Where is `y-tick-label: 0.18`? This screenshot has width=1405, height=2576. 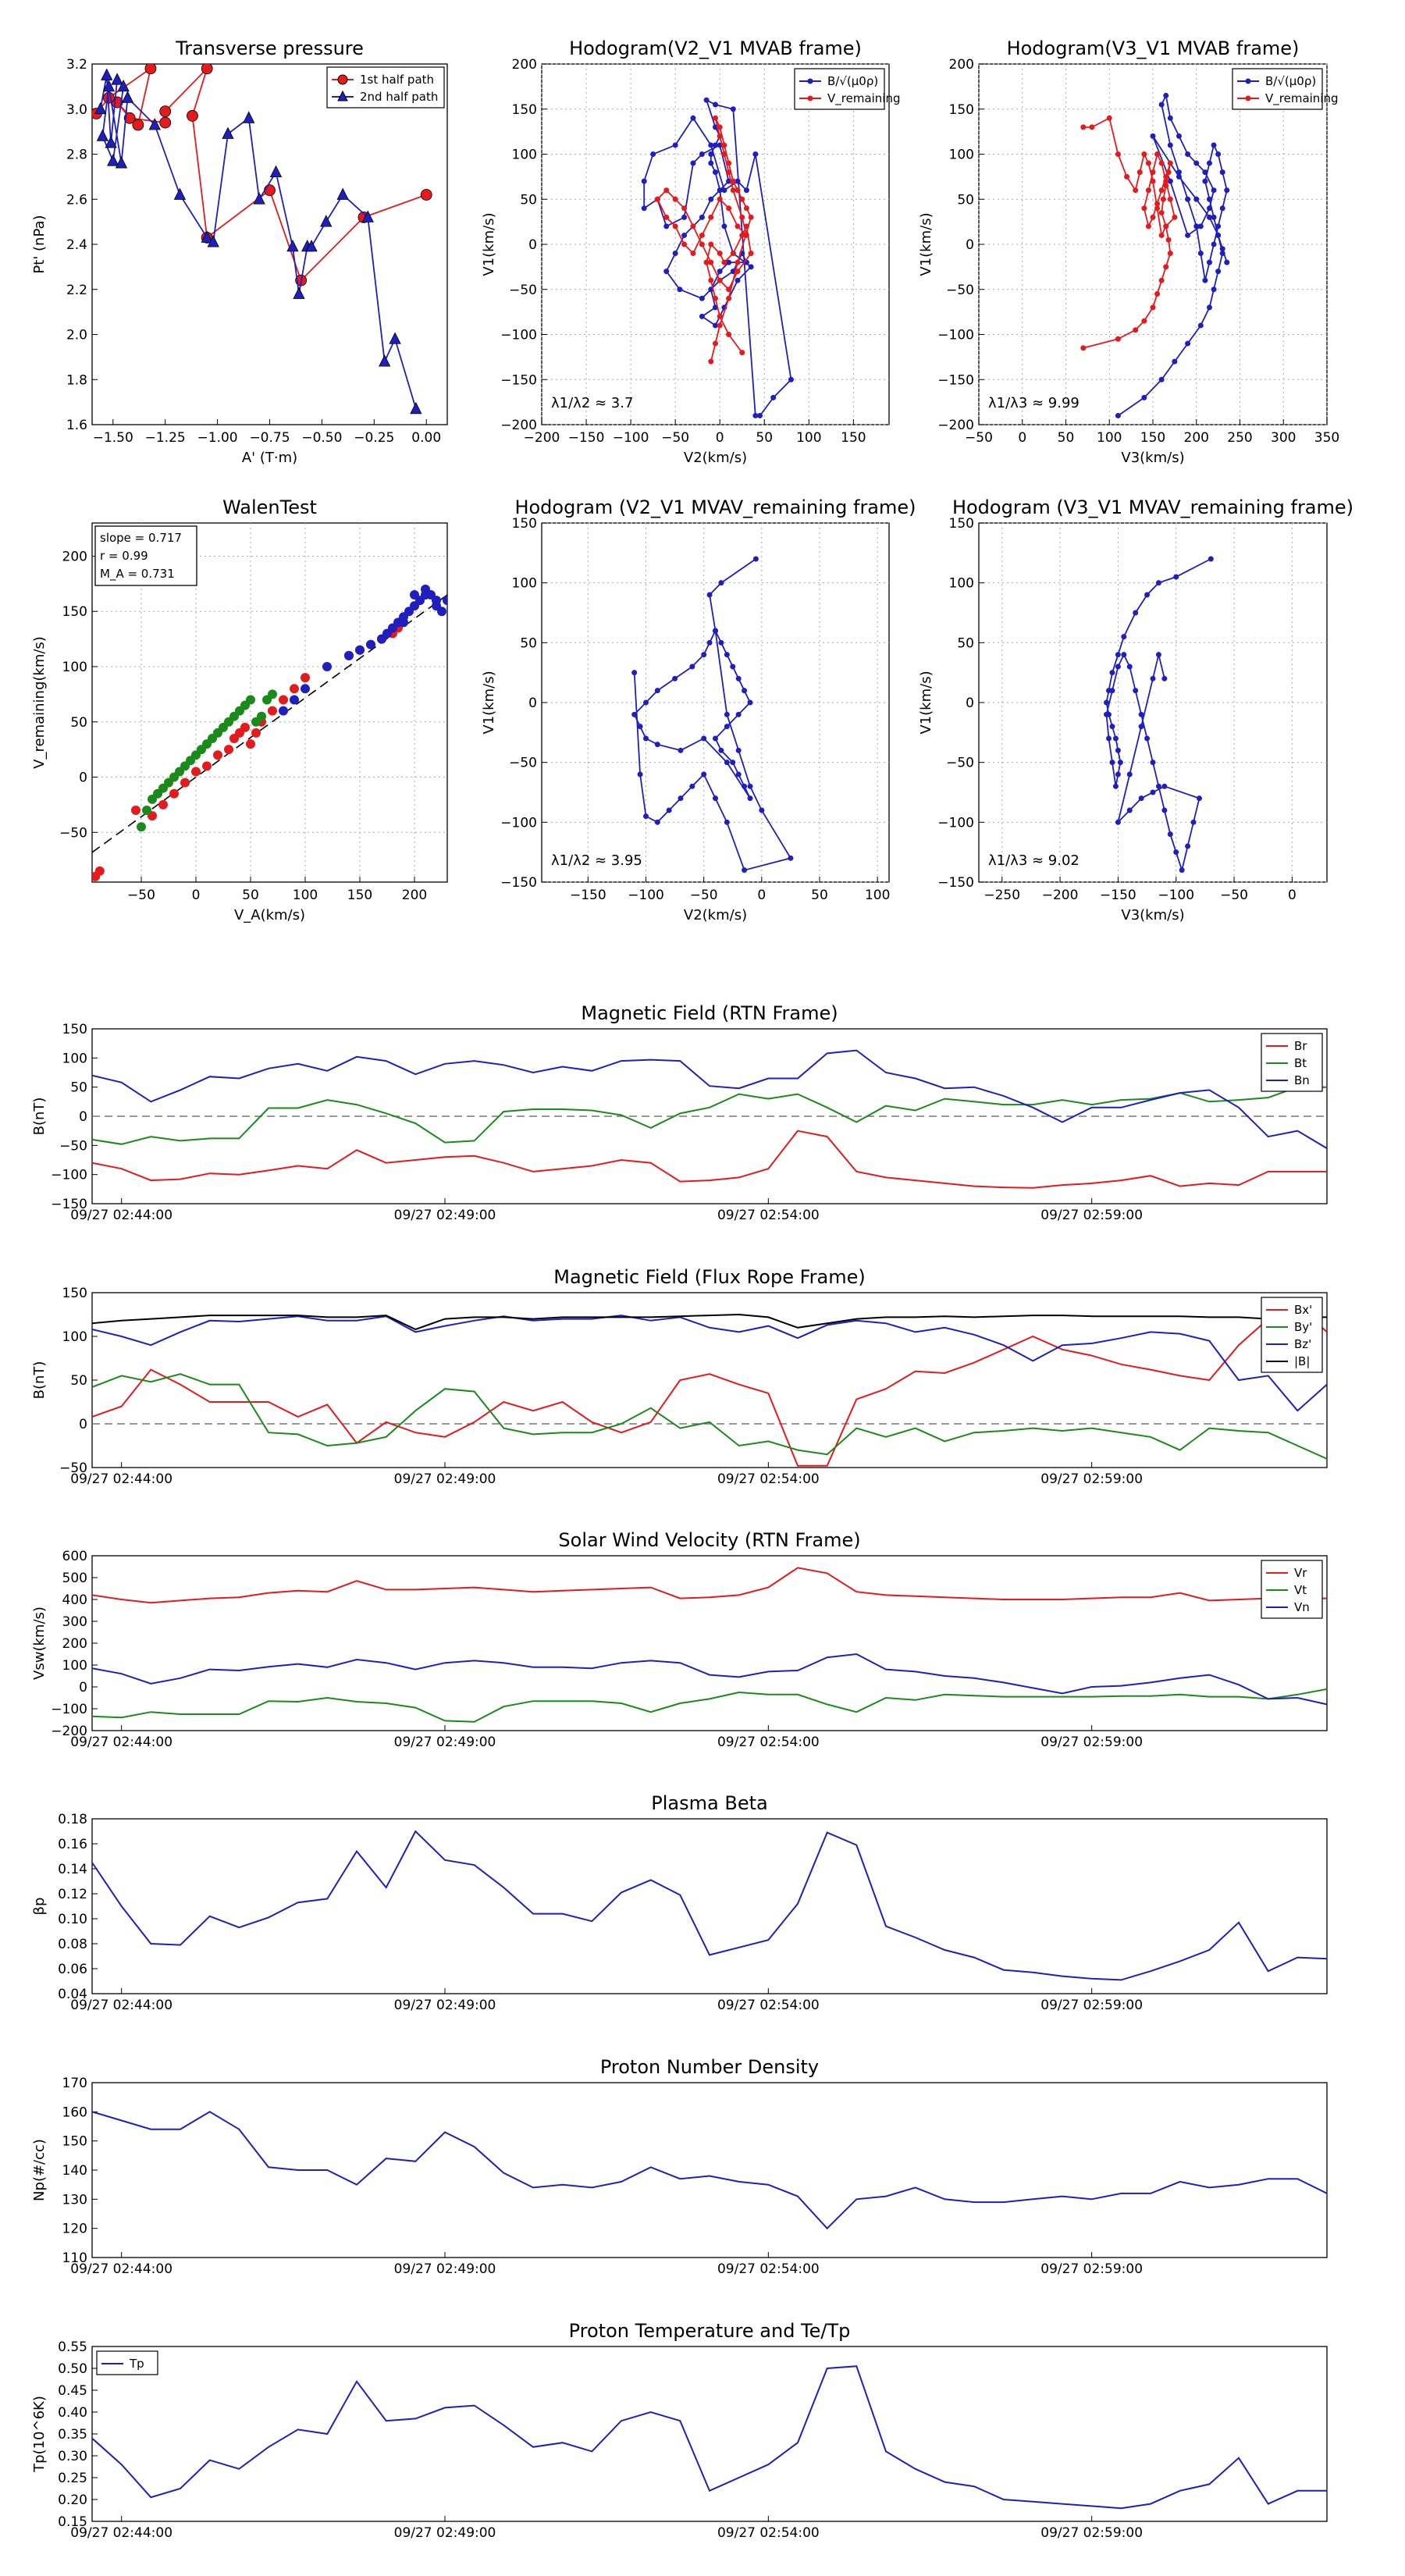
y-tick-label: 0.18 is located at coordinates (72, 1819).